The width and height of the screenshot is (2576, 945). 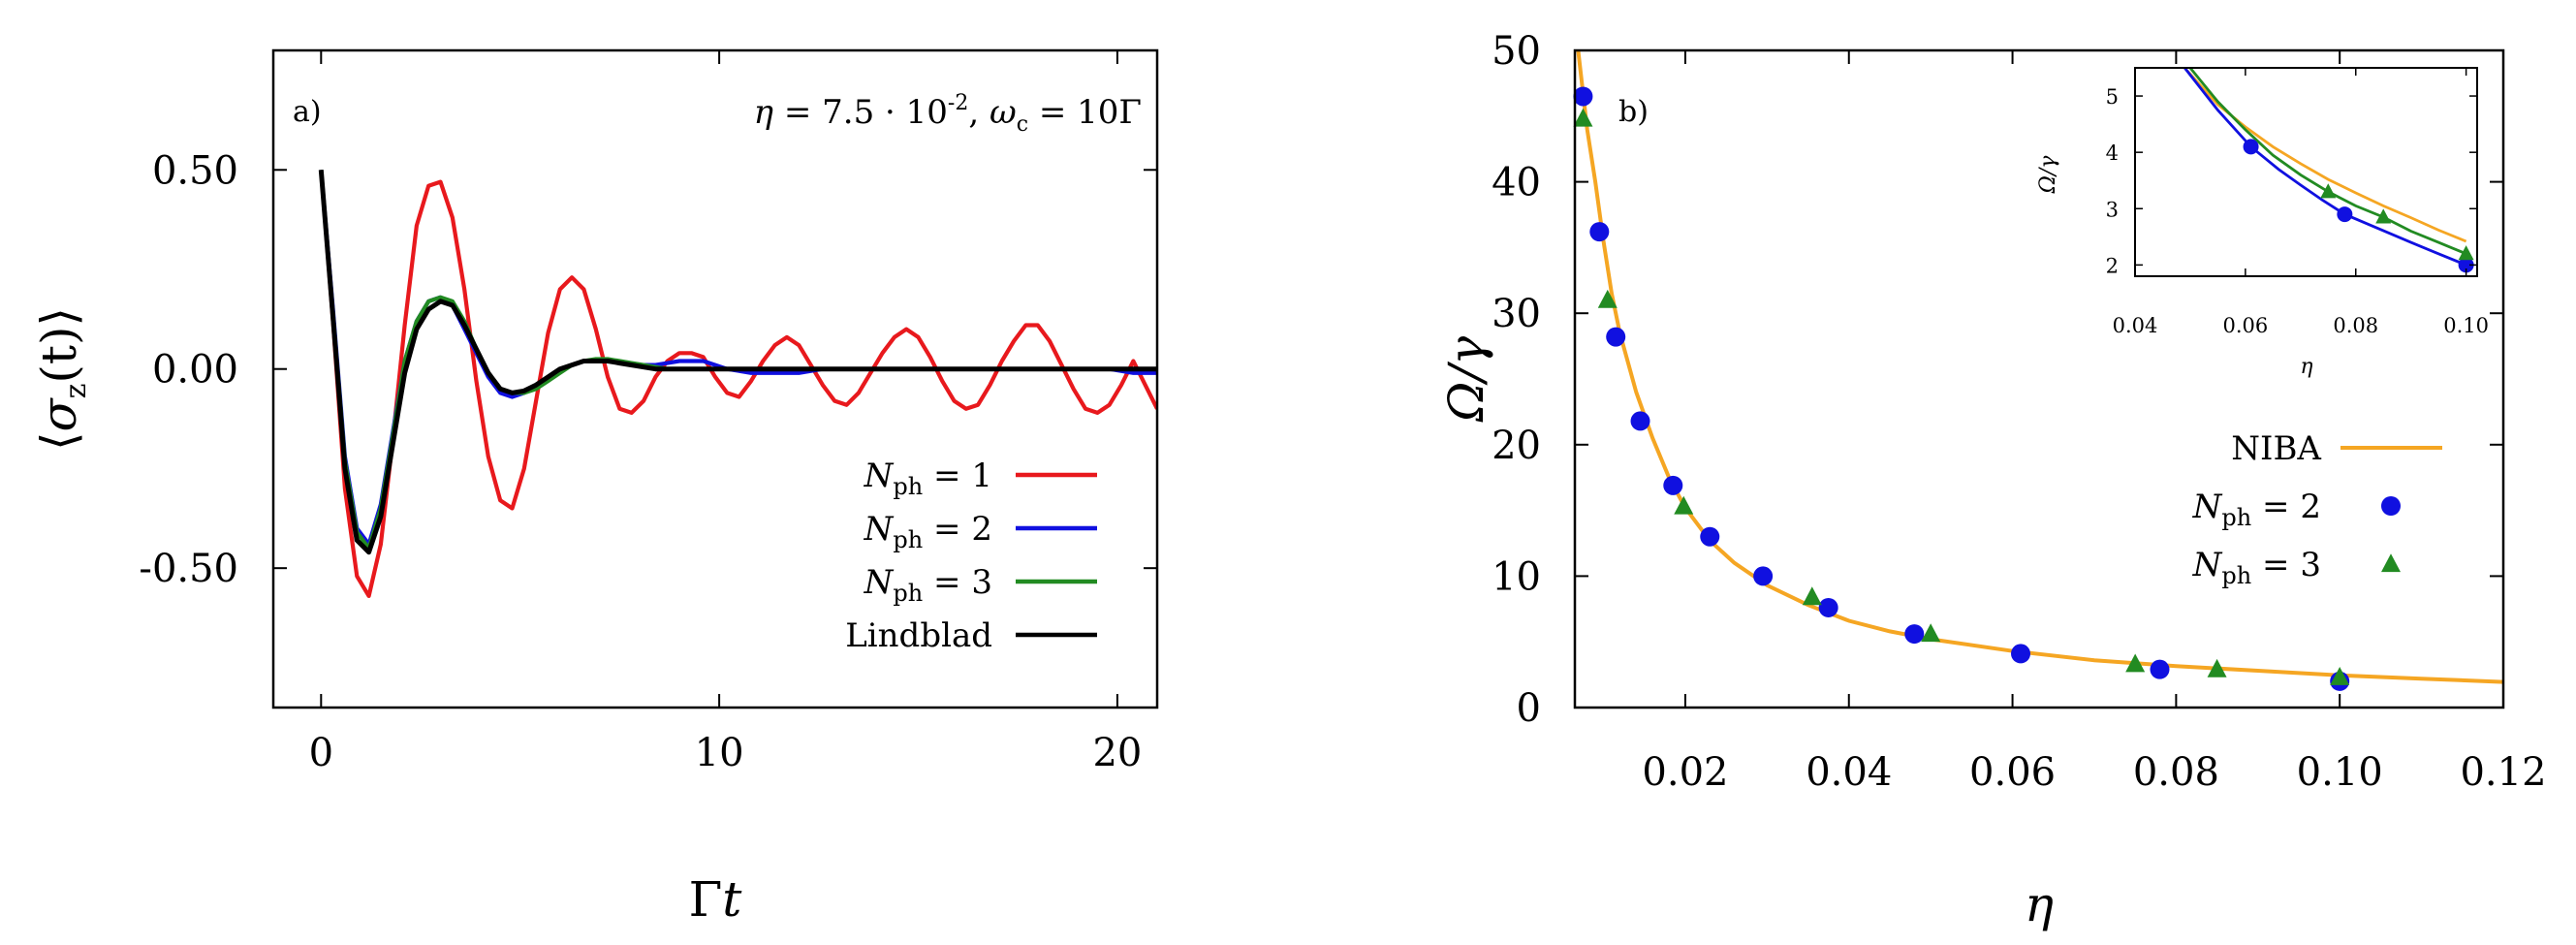 What do you see at coordinates (1516, 314) in the screenshot?
I see `y-tick-label: 30` at bounding box center [1516, 314].